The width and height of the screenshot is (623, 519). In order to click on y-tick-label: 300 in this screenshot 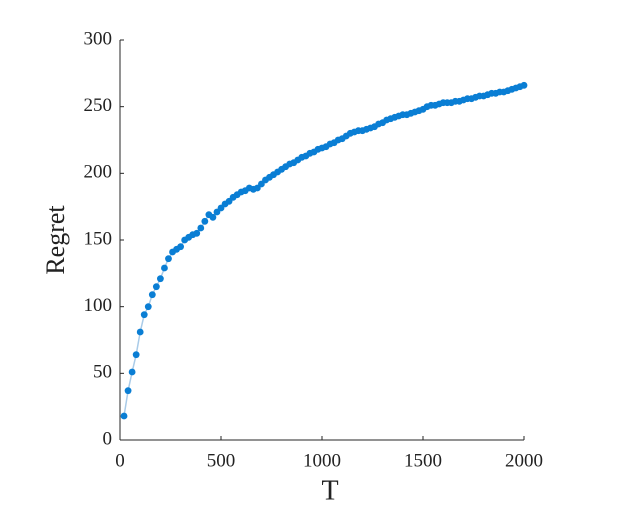, I will do `click(98, 38)`.